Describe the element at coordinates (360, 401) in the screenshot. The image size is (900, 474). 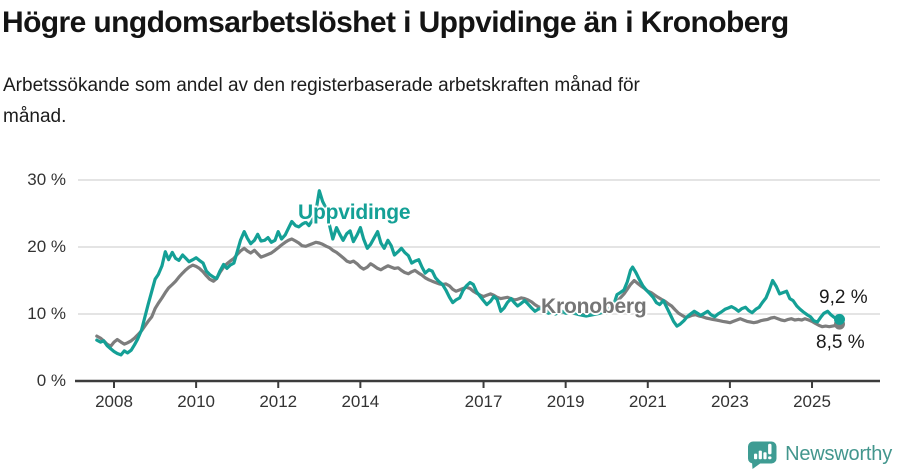
I see `x-tick-label: 2014` at that location.